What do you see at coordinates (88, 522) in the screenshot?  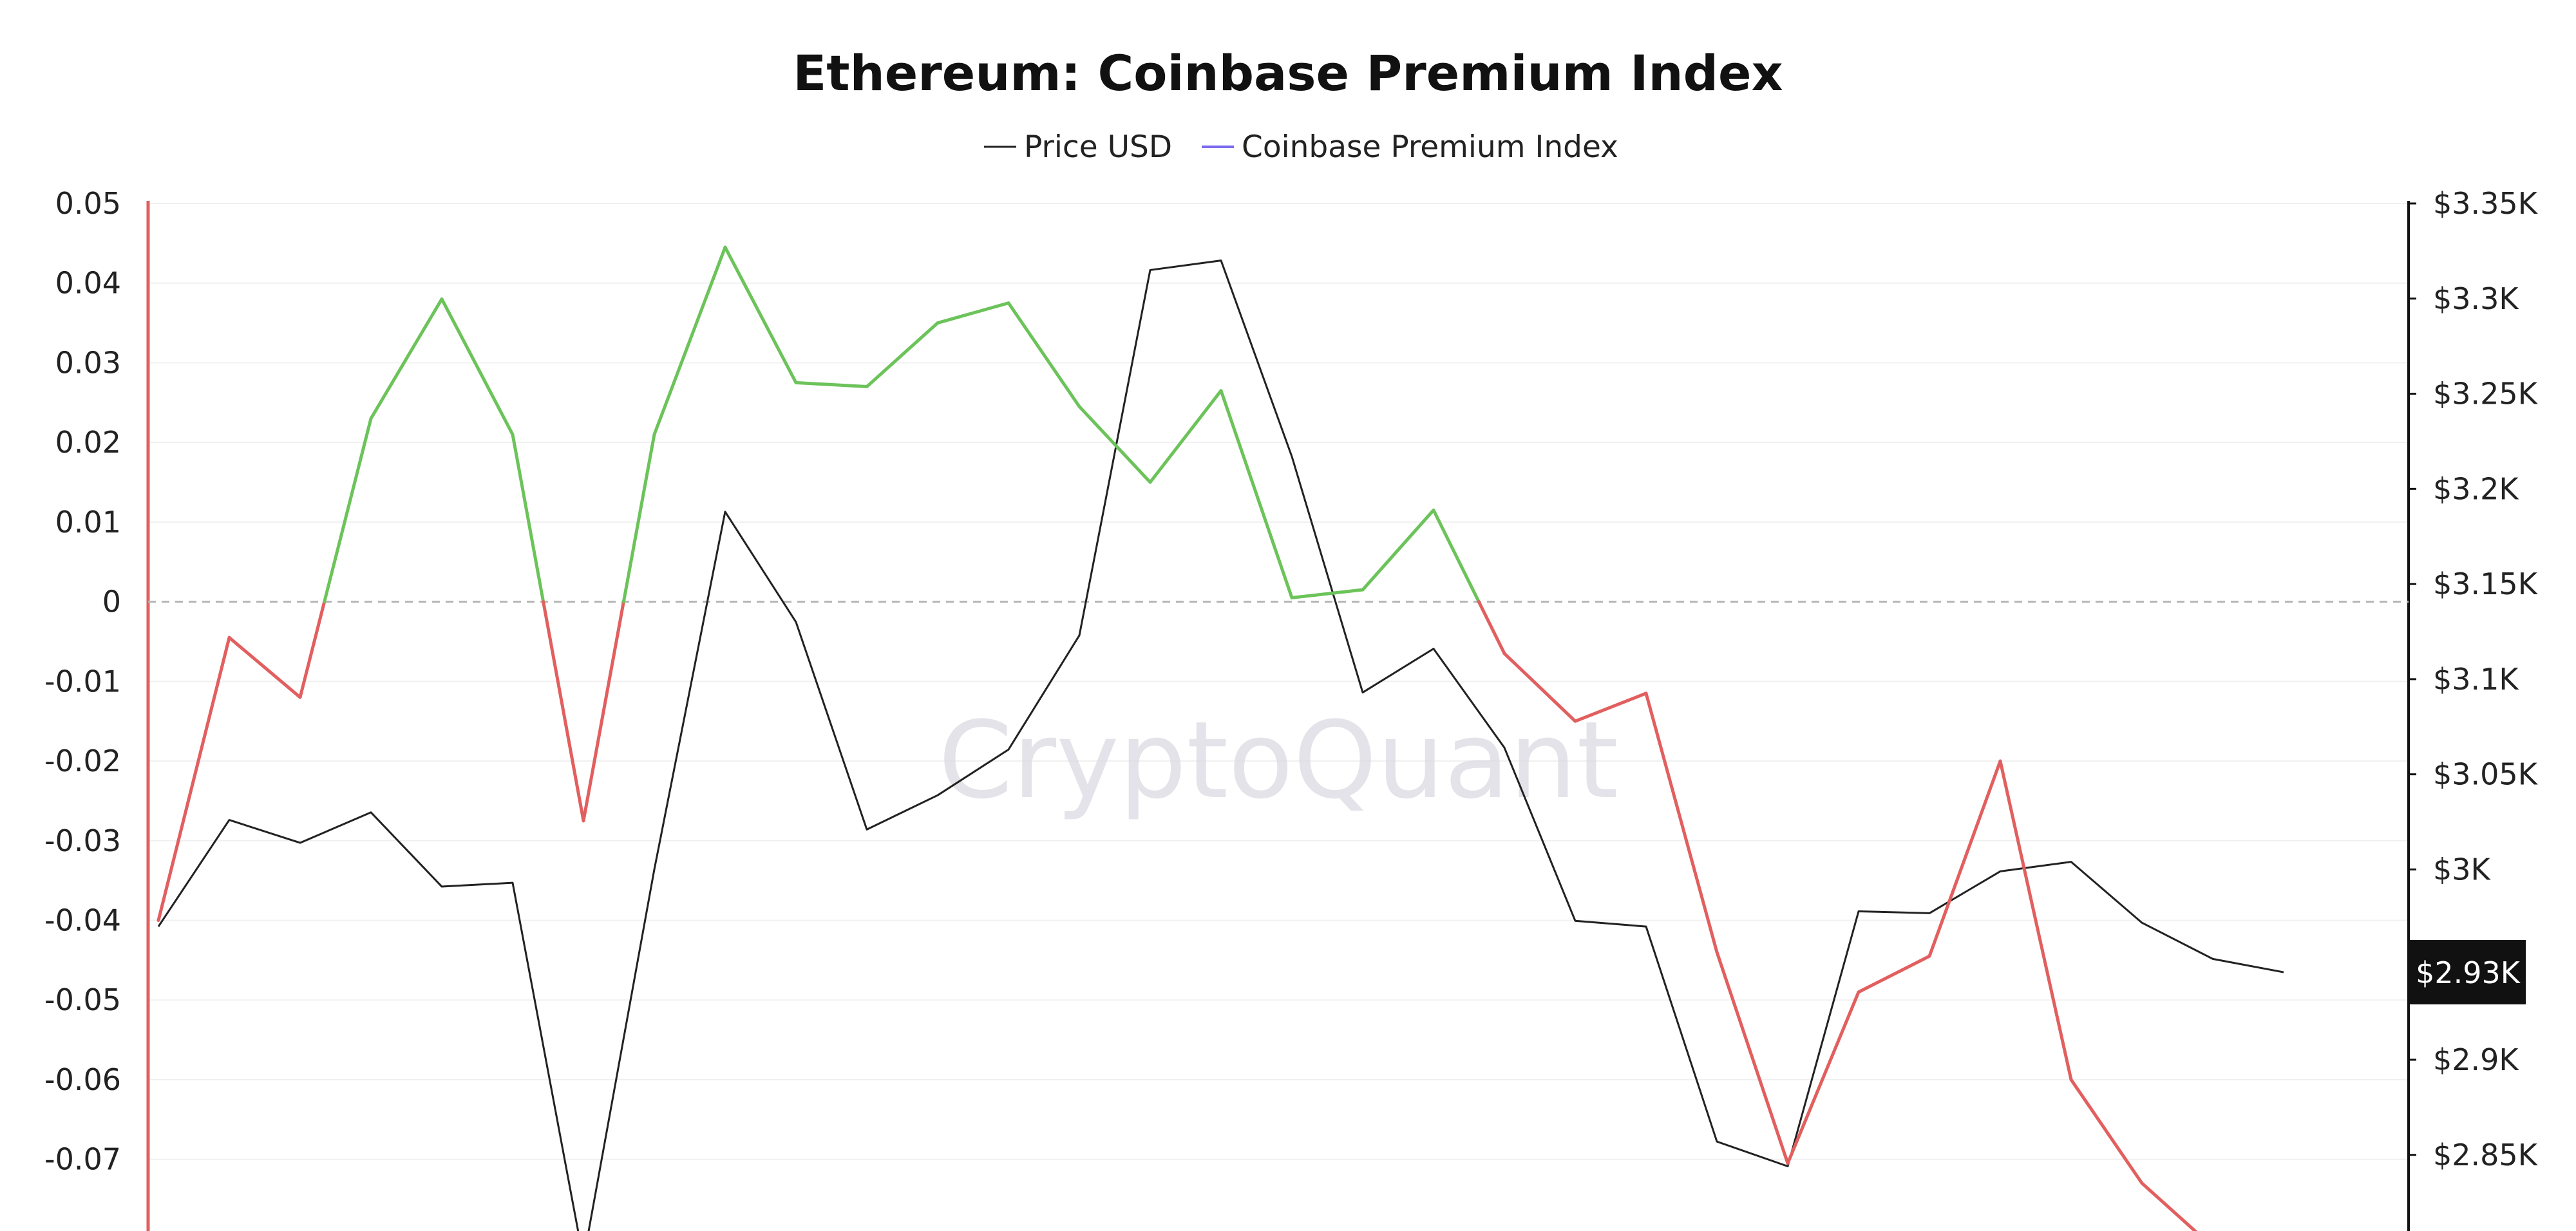 I see `left-tick-label: 0.01` at bounding box center [88, 522].